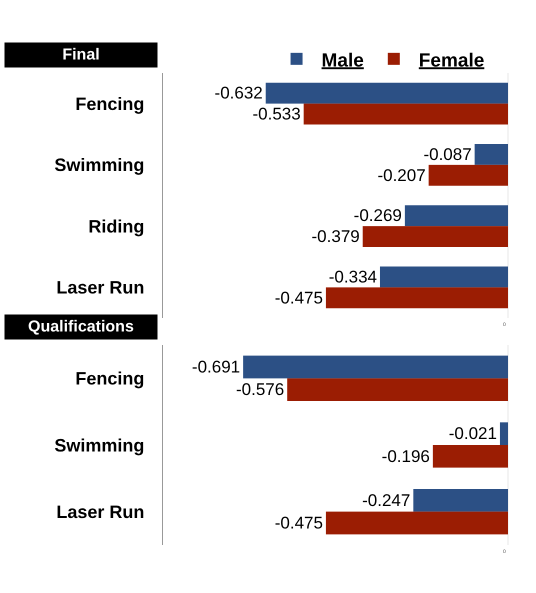 The height and width of the screenshot is (593, 536). I want to click on data-label: -0.533, so click(276, 114).